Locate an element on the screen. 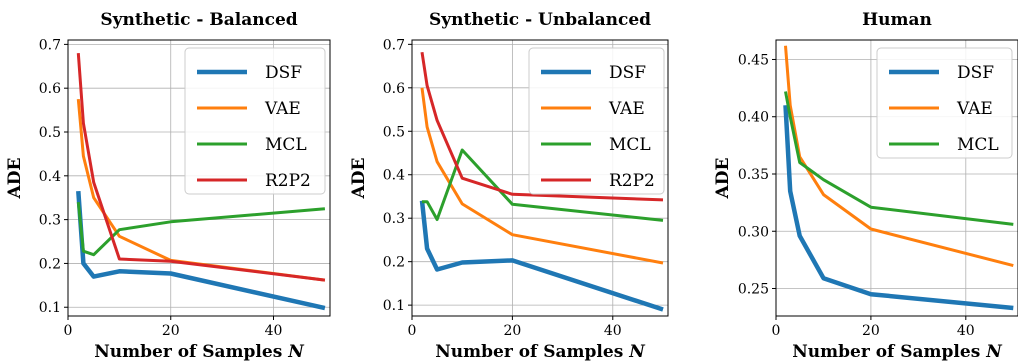 The image size is (1018, 362). chart-title: Synthetic - Balanced is located at coordinates (198, 20).